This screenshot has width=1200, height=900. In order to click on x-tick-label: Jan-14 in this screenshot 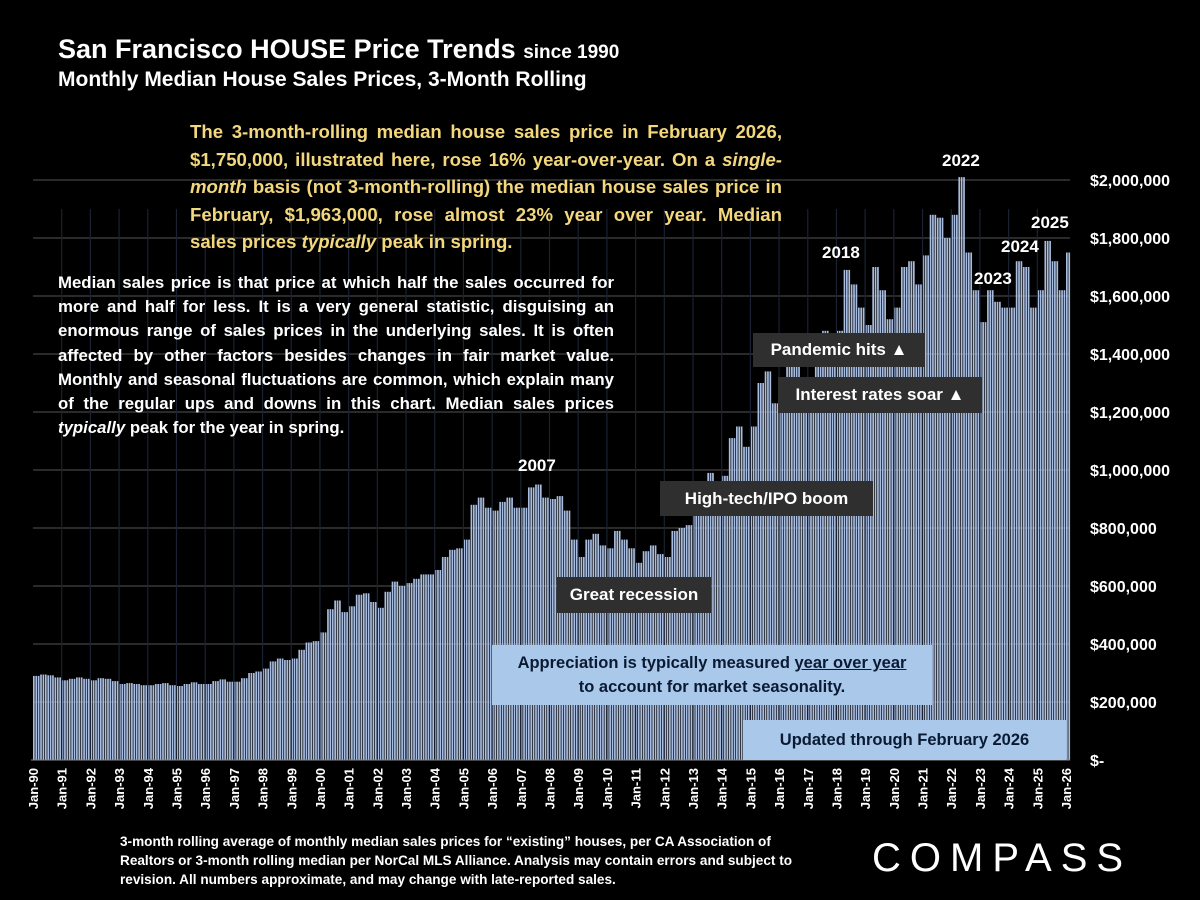, I will do `click(722, 788)`.